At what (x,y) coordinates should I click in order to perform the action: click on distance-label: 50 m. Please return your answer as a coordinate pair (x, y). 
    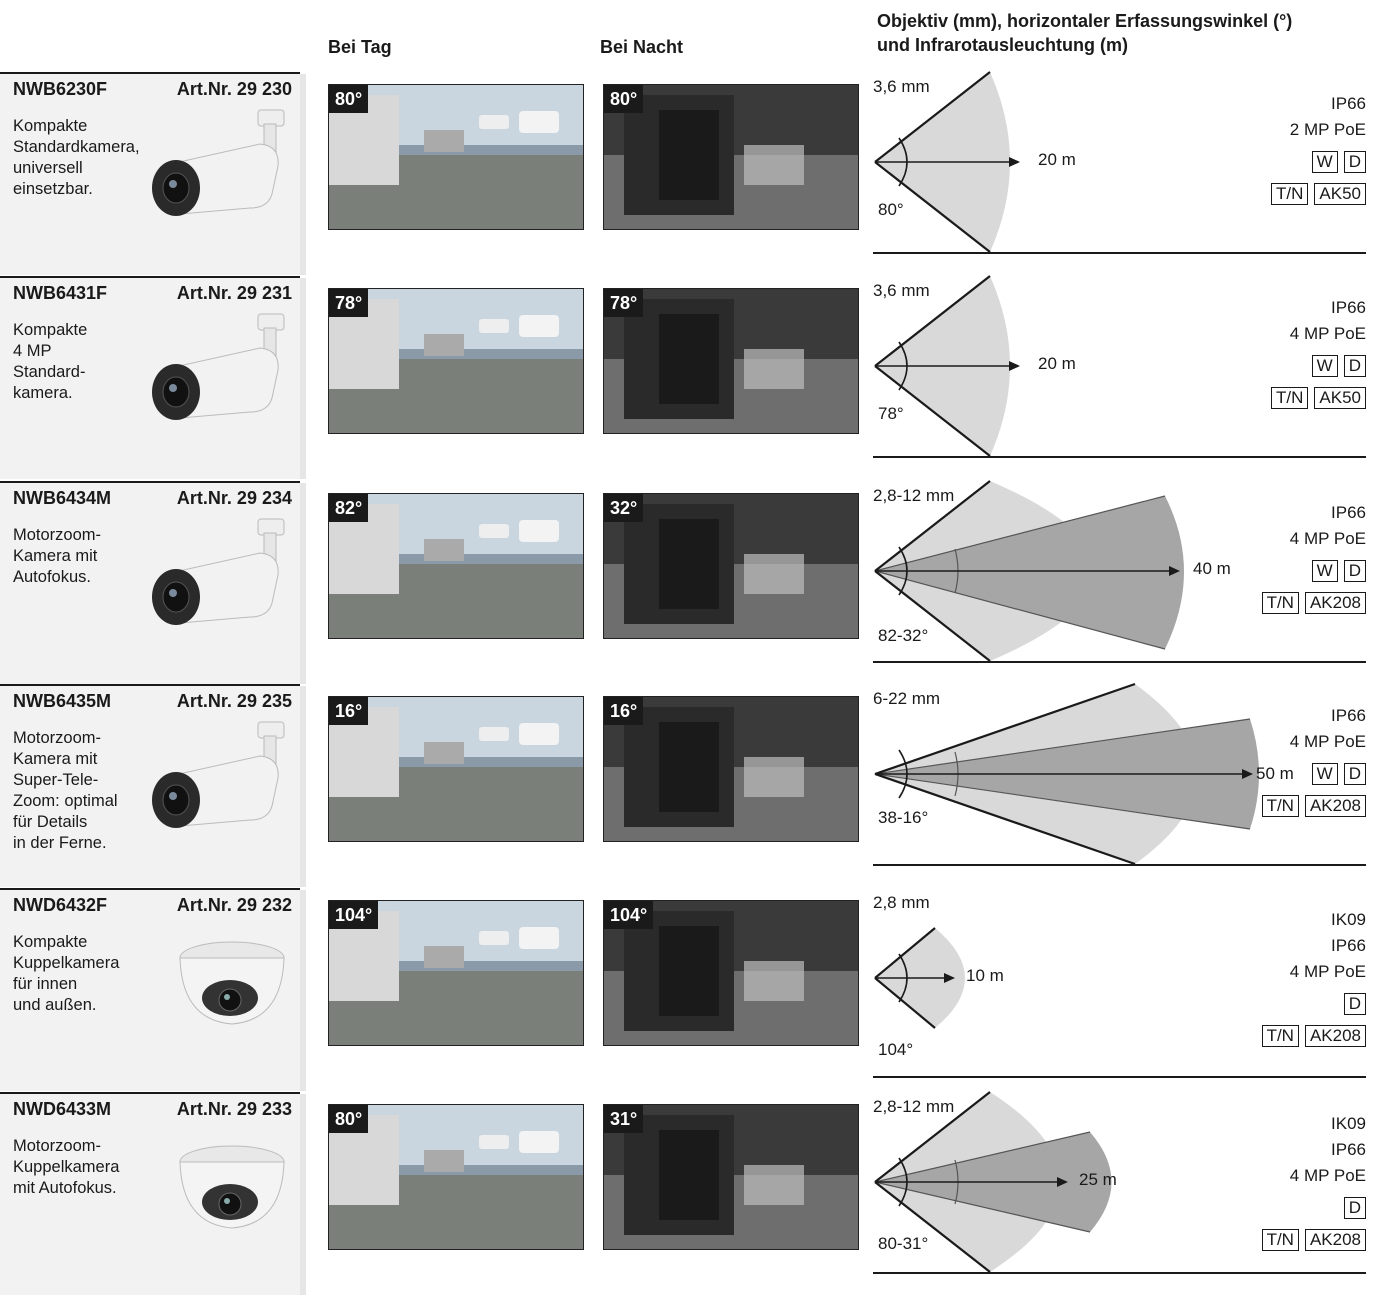
    Looking at the image, I should click on (1275, 773).